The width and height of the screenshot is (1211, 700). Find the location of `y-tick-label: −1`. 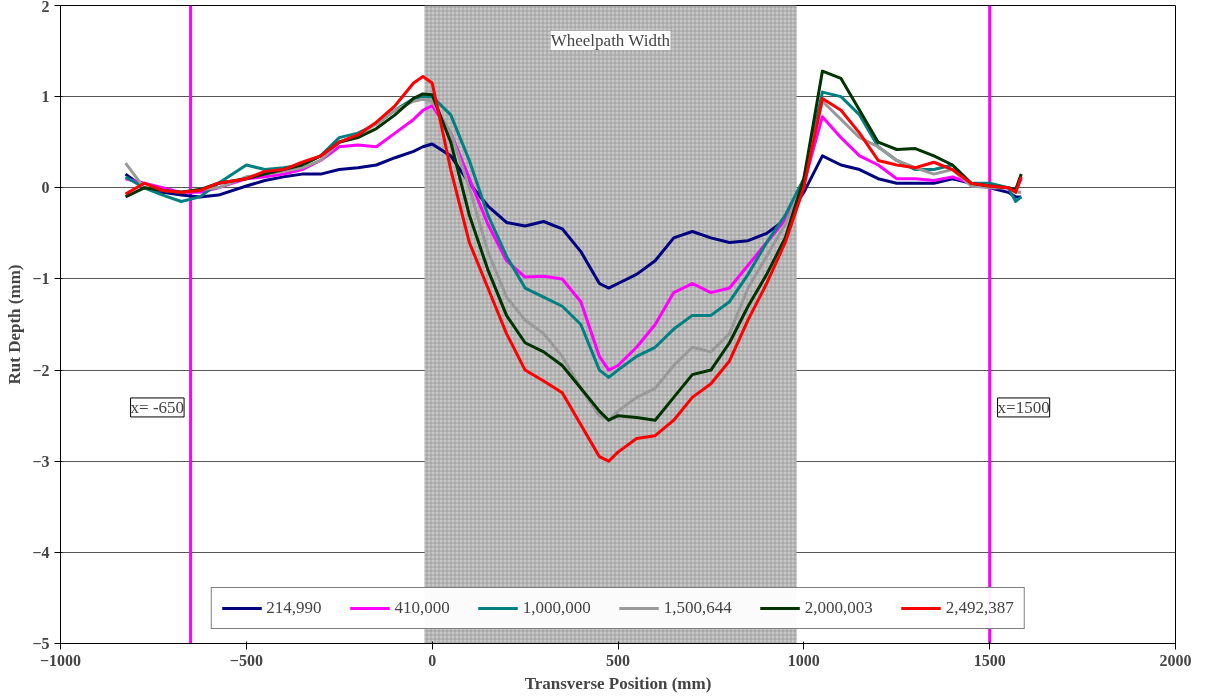

y-tick-label: −1 is located at coordinates (41, 279).